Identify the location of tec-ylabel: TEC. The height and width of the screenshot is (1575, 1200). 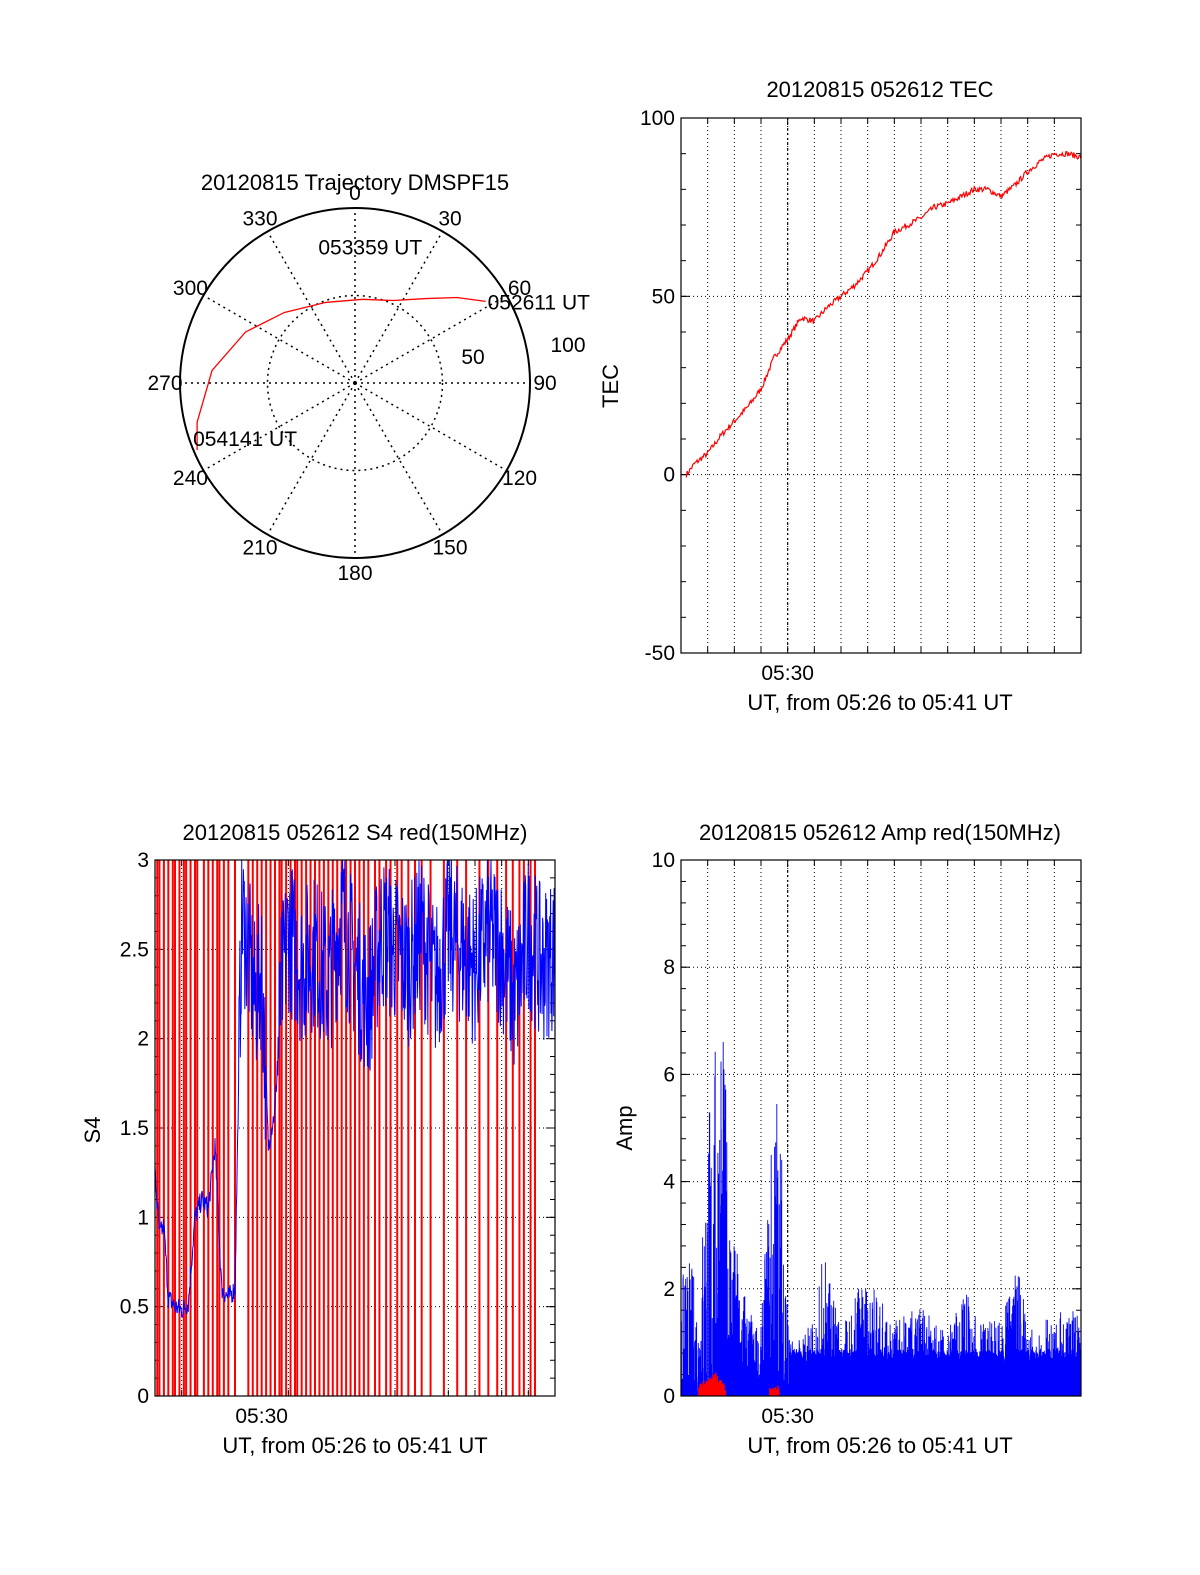
(610, 386).